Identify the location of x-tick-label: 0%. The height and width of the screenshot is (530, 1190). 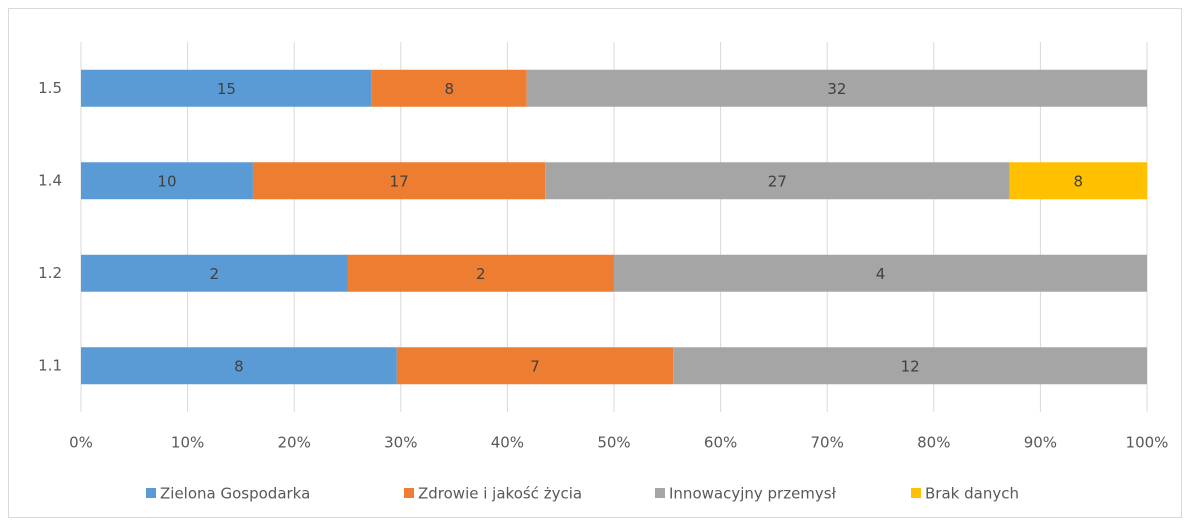
(81, 443).